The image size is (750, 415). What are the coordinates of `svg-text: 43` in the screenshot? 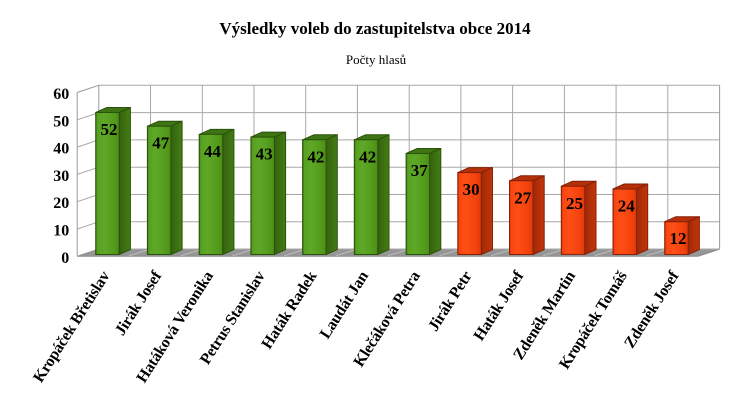 It's located at (264, 154).